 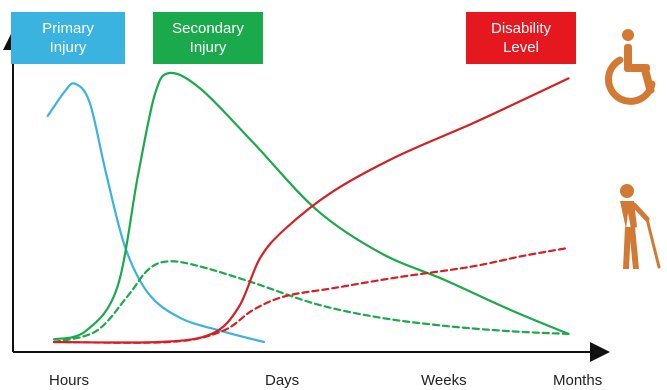 I want to click on legend-primary-injury: Primary Injury, so click(x=68, y=38).